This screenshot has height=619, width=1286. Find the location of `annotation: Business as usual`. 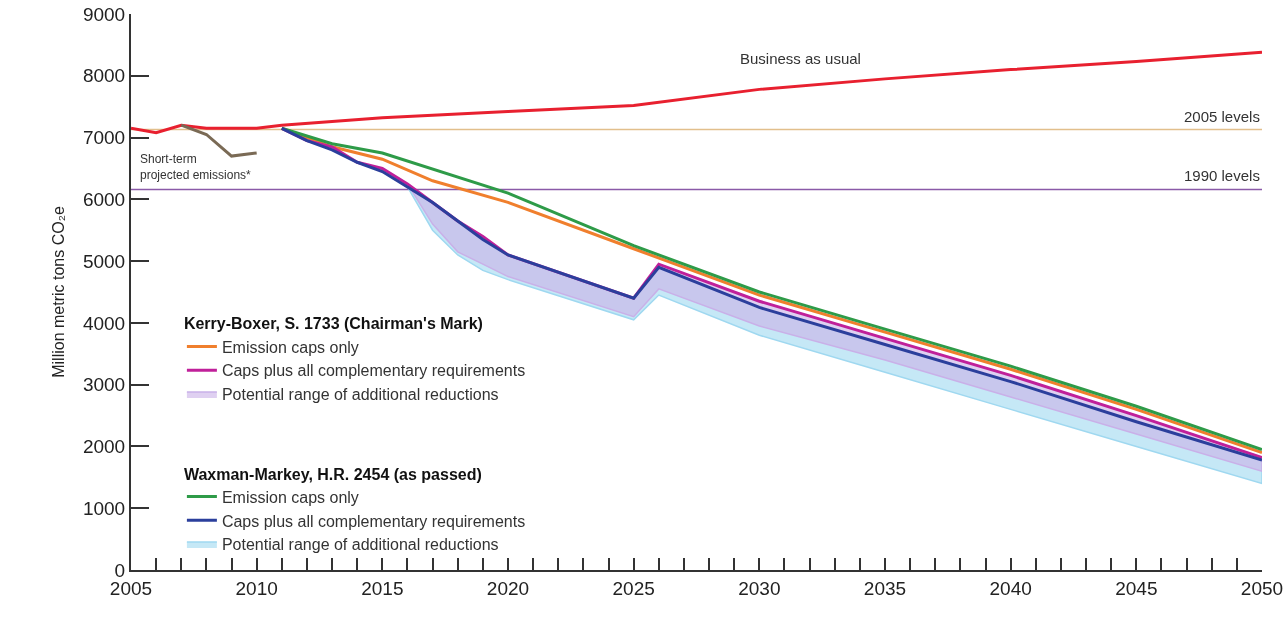

annotation: Business as usual is located at coordinates (800, 58).